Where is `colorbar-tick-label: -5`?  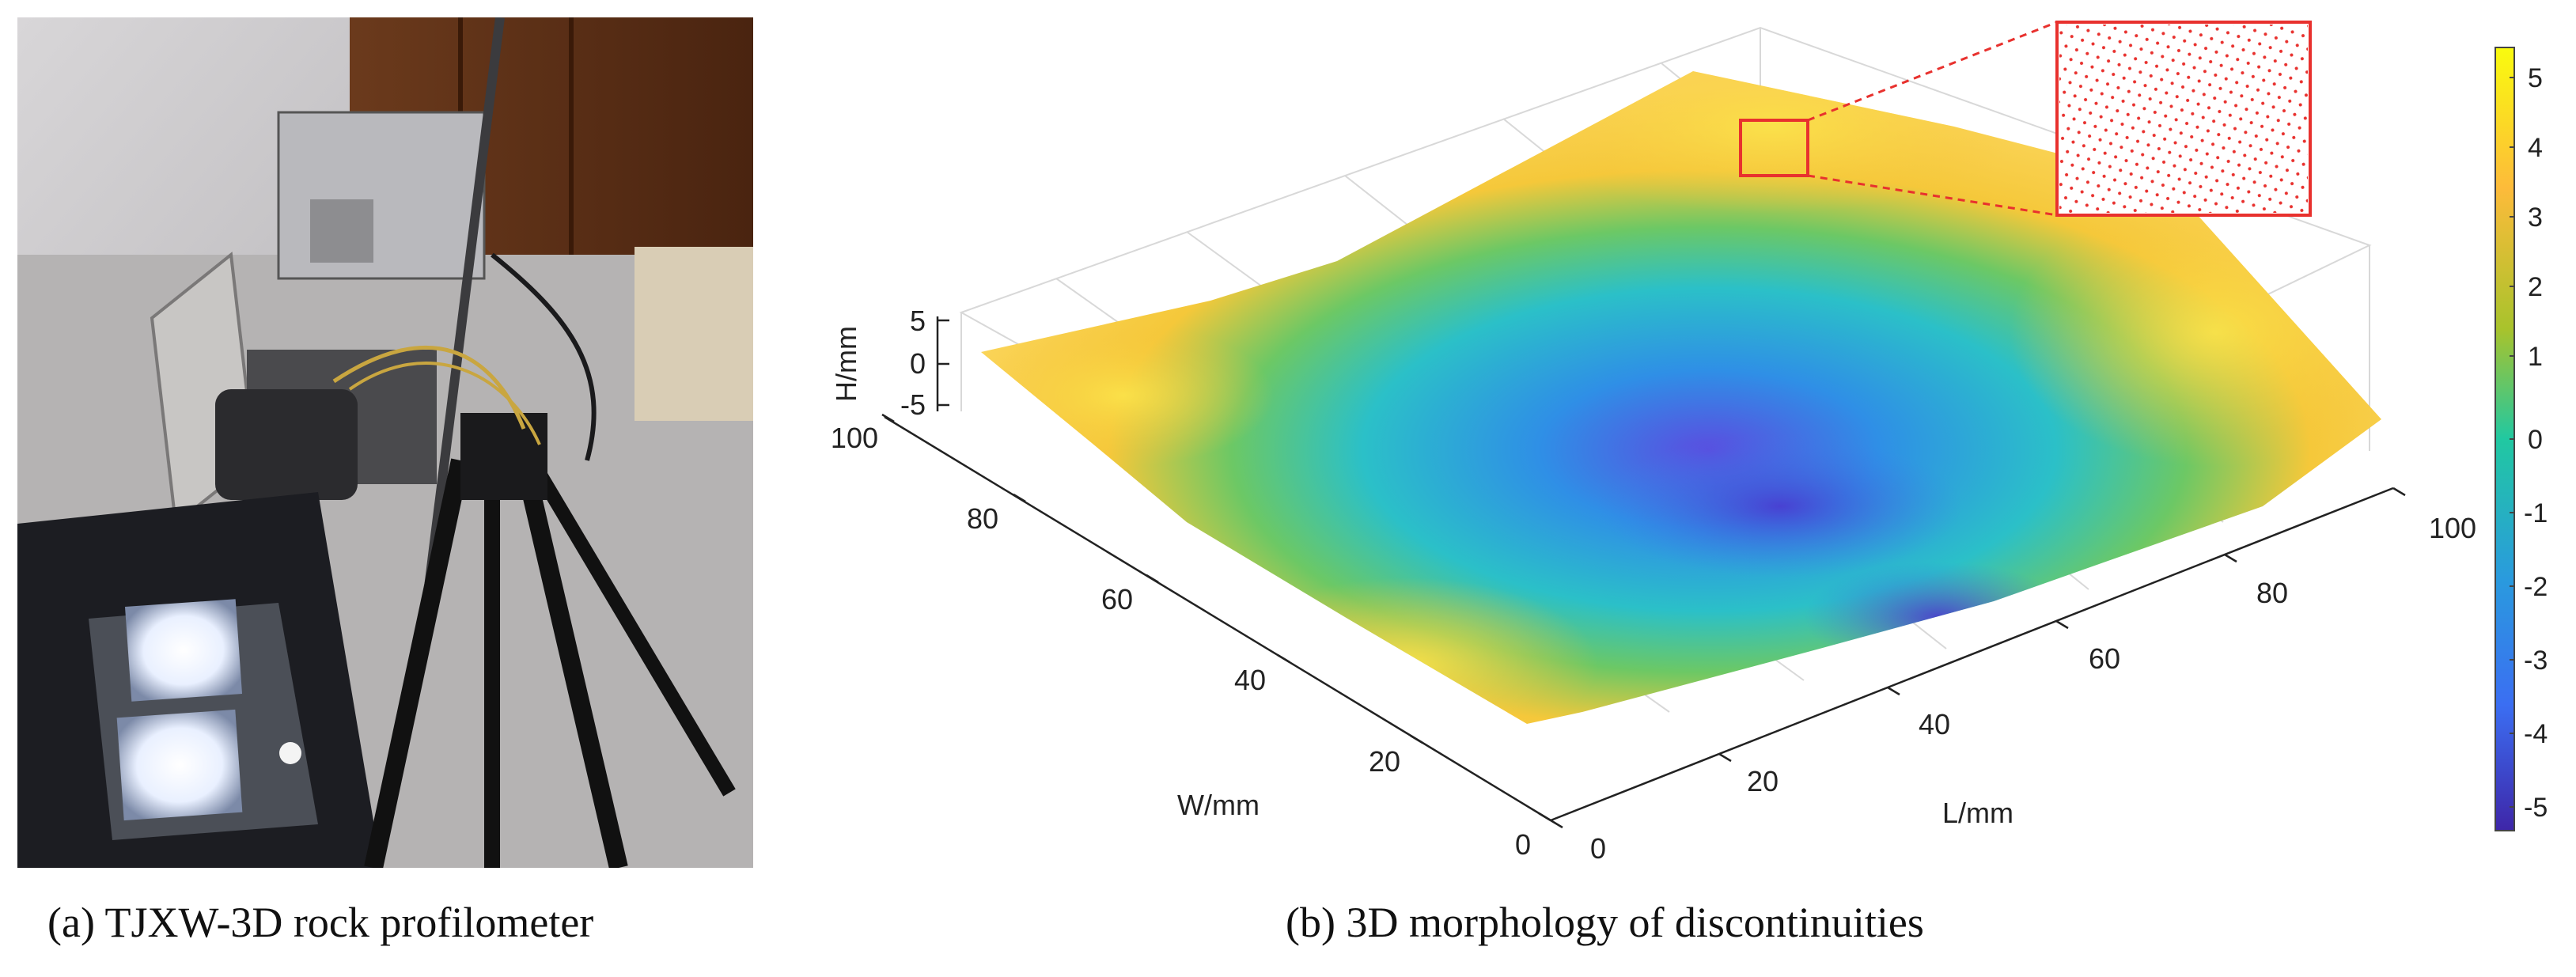 colorbar-tick-label: -5 is located at coordinates (2536, 808).